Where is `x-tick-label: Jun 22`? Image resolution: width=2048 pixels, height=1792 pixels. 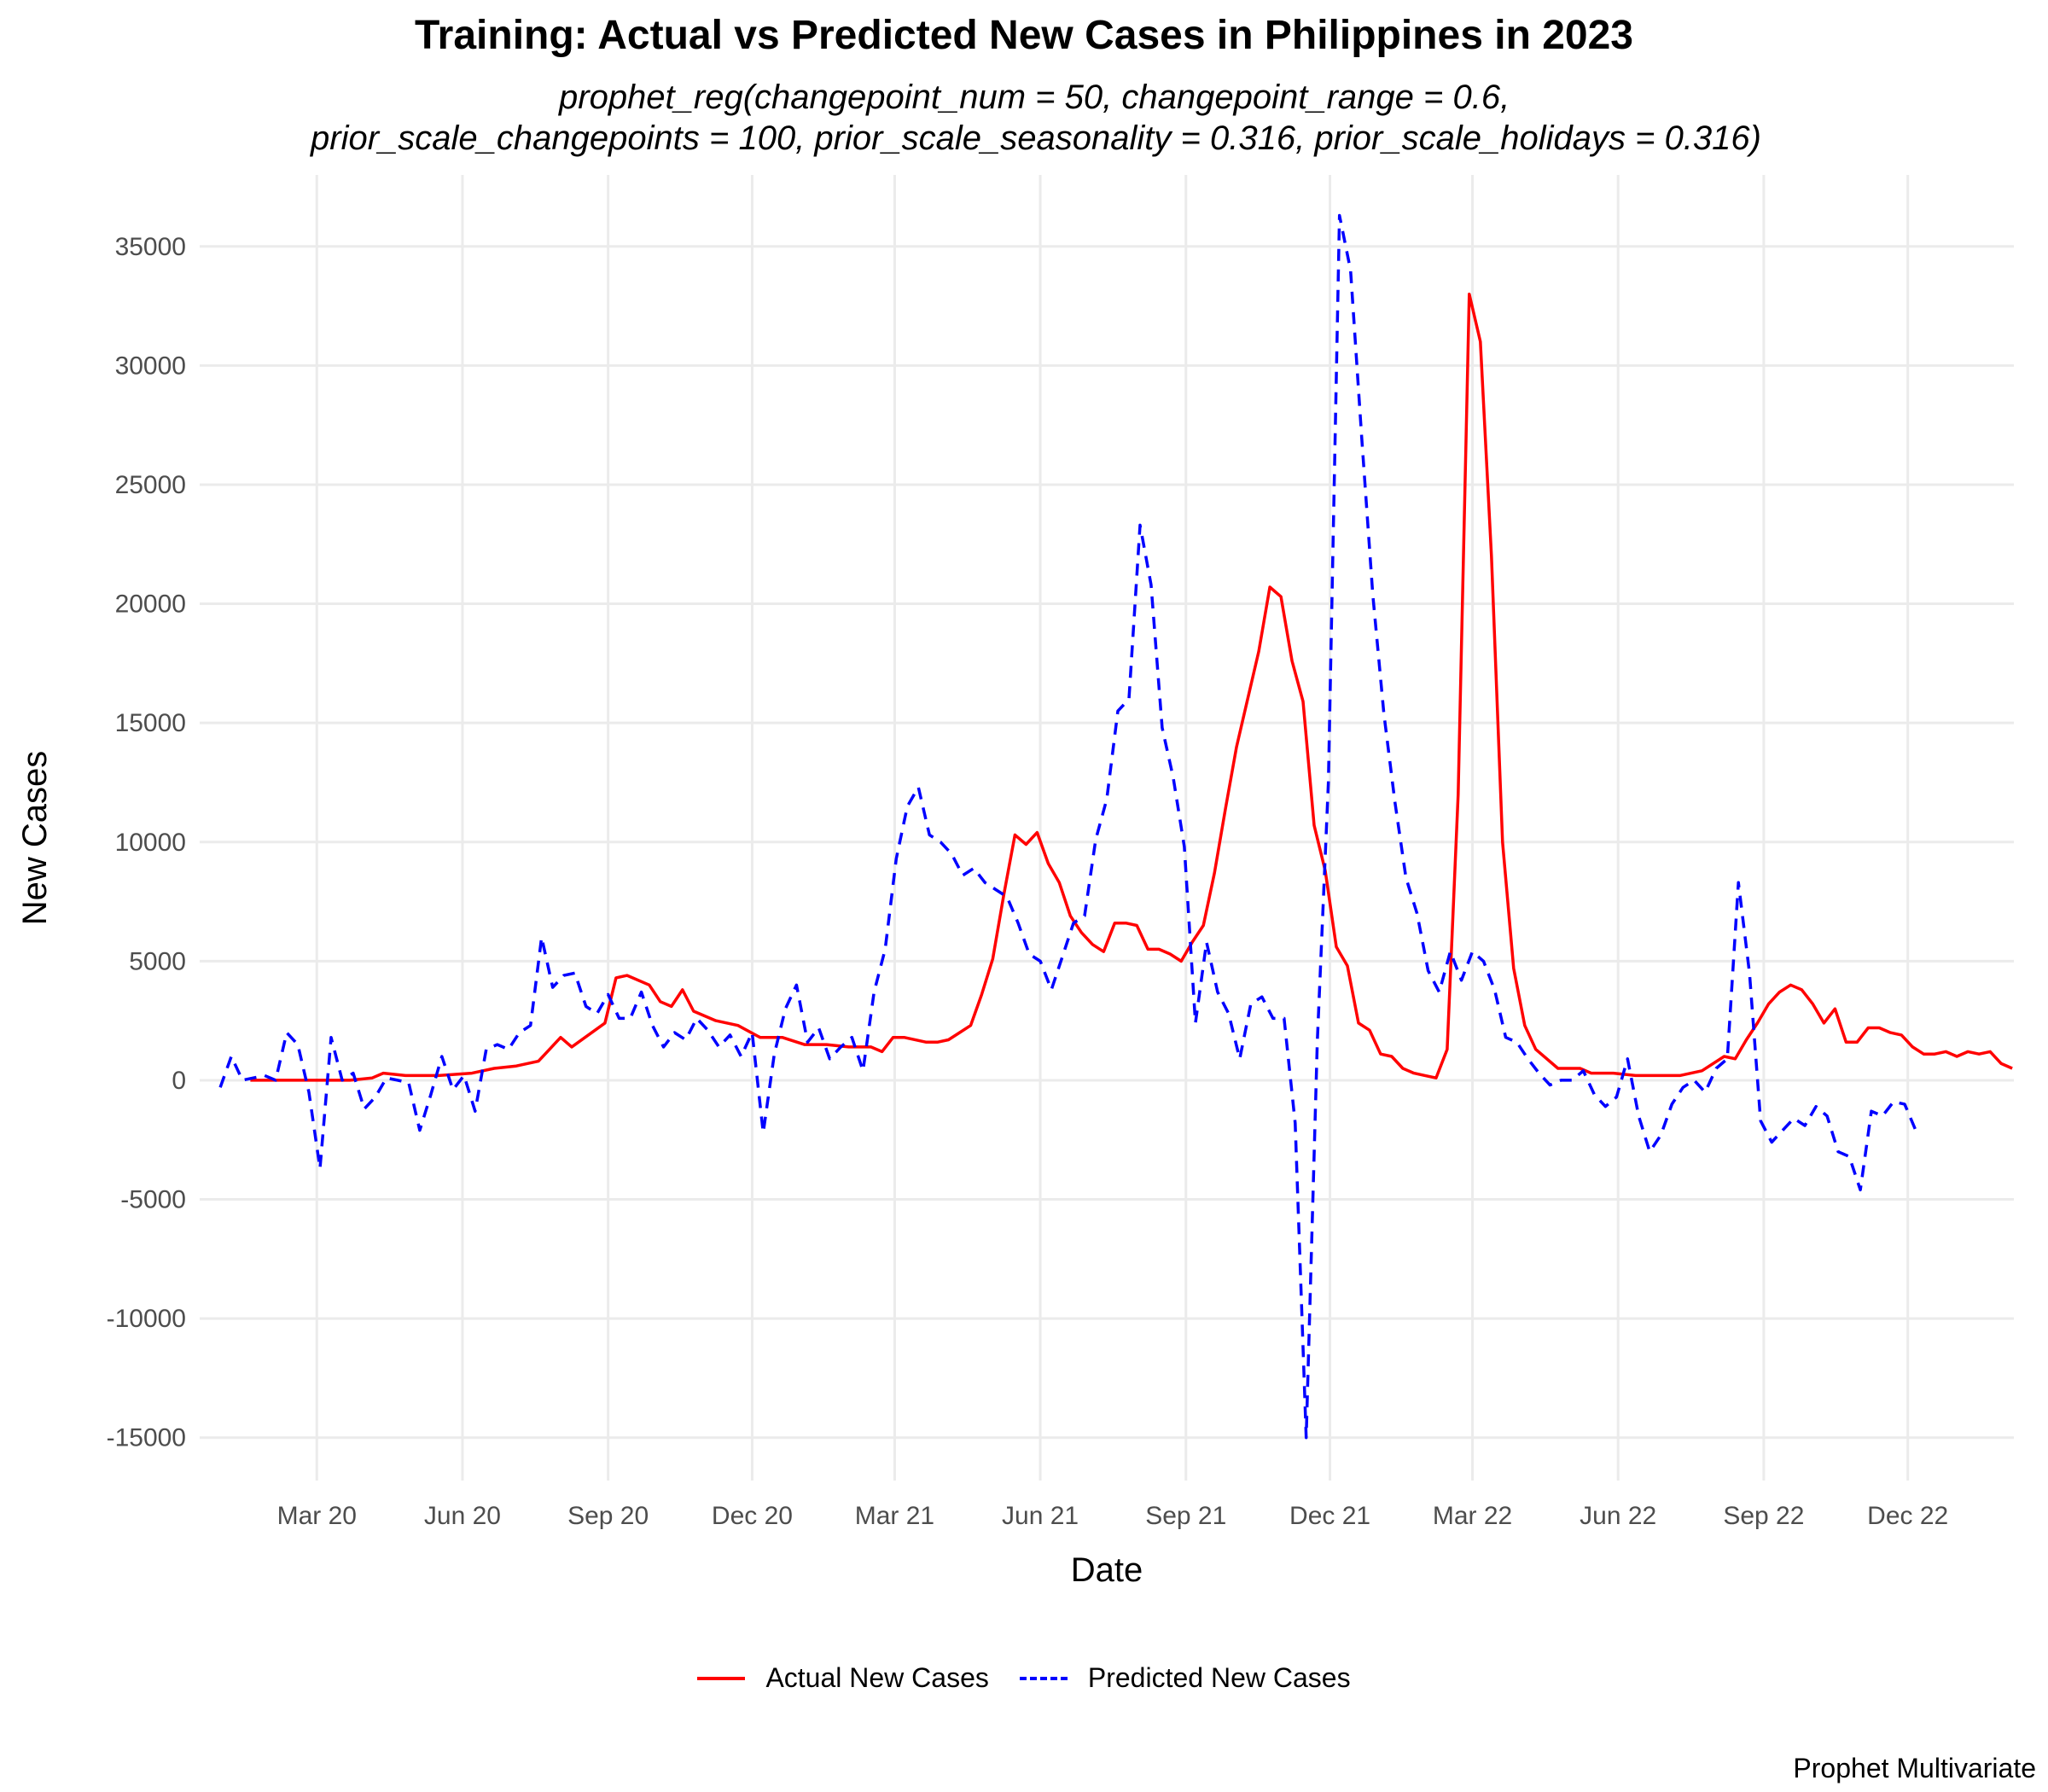
x-tick-label: Jun 22 is located at coordinates (1618, 1516).